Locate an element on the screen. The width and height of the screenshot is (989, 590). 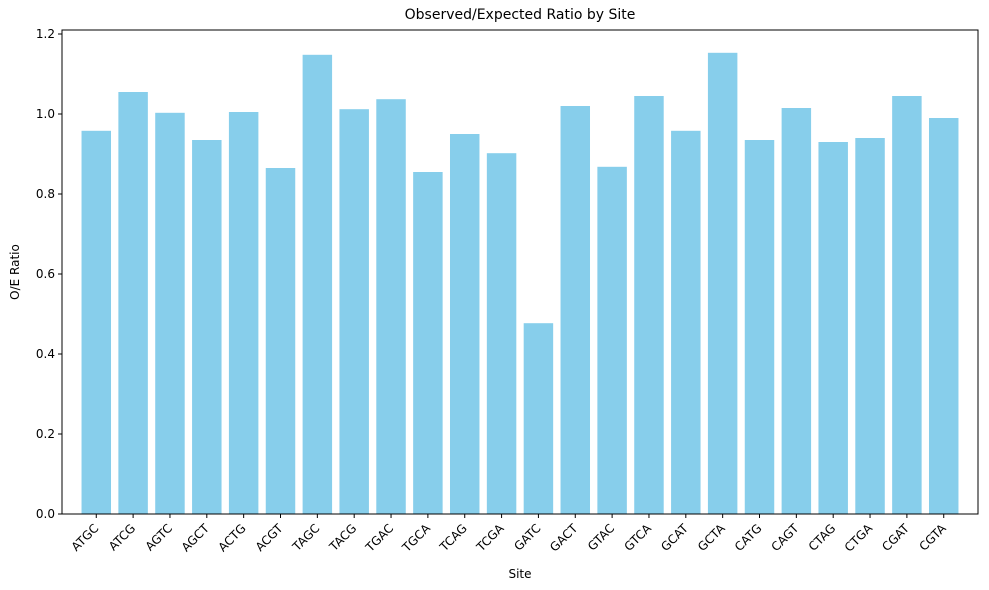
x-tick-label: CAGT is located at coordinates (785, 537).